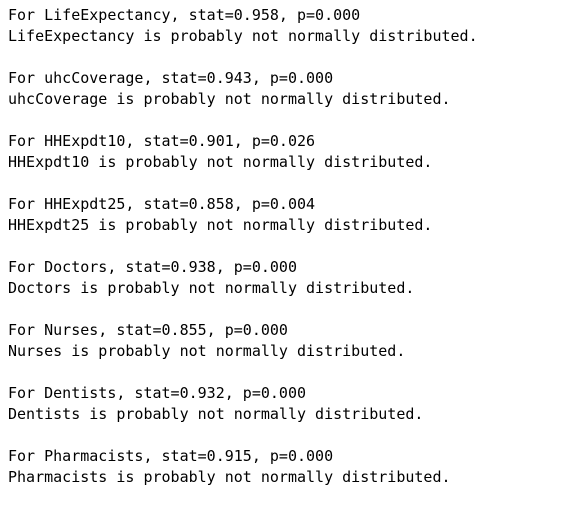 This screenshot has width=576, height=505. I want to click on output-line: For uhcCoverage, stat=0.943, p=0.000, so click(171, 78).